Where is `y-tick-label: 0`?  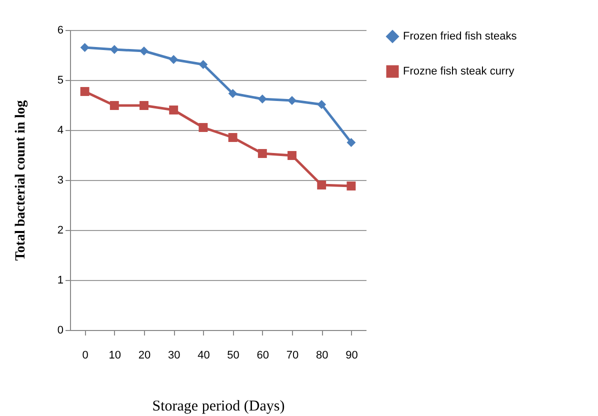
y-tick-label: 0 is located at coordinates (60, 330).